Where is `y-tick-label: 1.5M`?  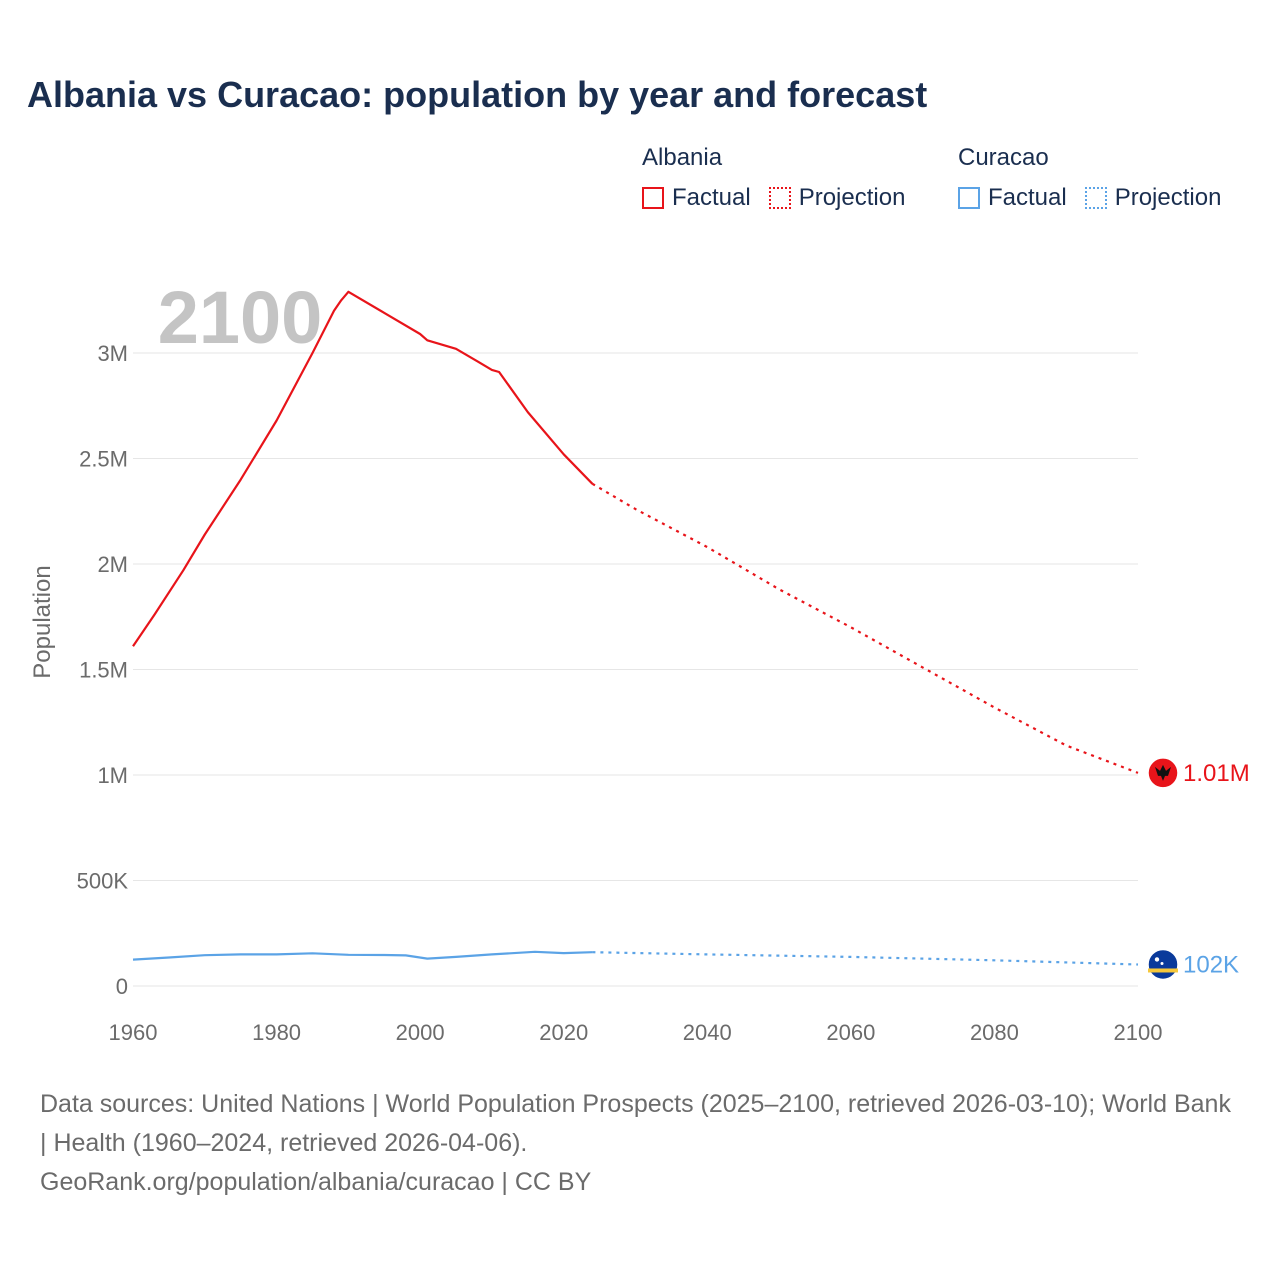
y-tick-label: 1.5M is located at coordinates (103, 670).